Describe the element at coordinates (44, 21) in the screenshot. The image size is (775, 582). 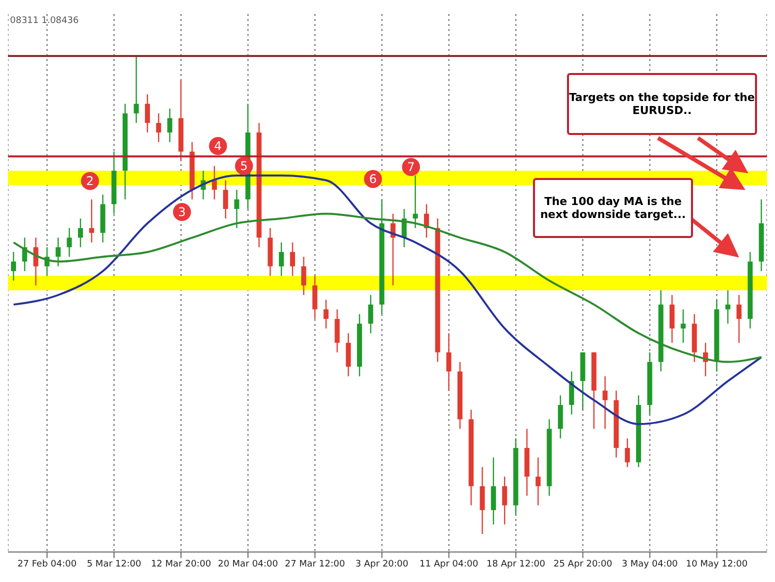
I see `text: 08311 1.08436` at that location.